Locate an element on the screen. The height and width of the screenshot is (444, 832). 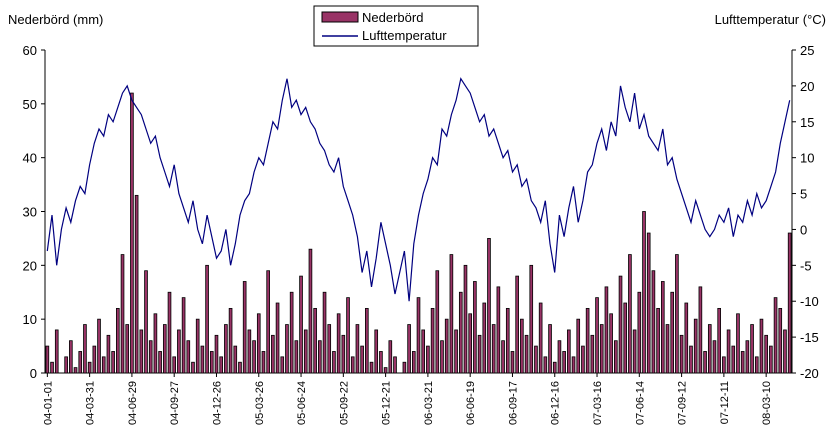
x-tick-label: 07-09-12 is located at coordinates (683, 403).